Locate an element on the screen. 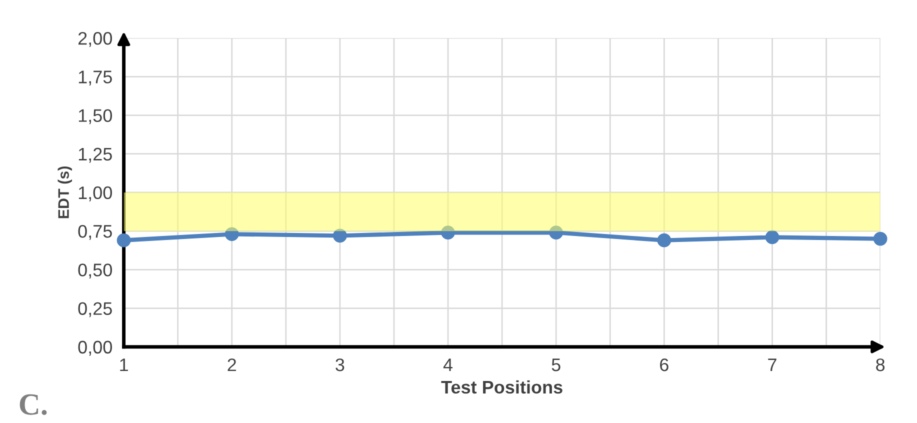  y-tick-label: 0,00 is located at coordinates (95, 348).